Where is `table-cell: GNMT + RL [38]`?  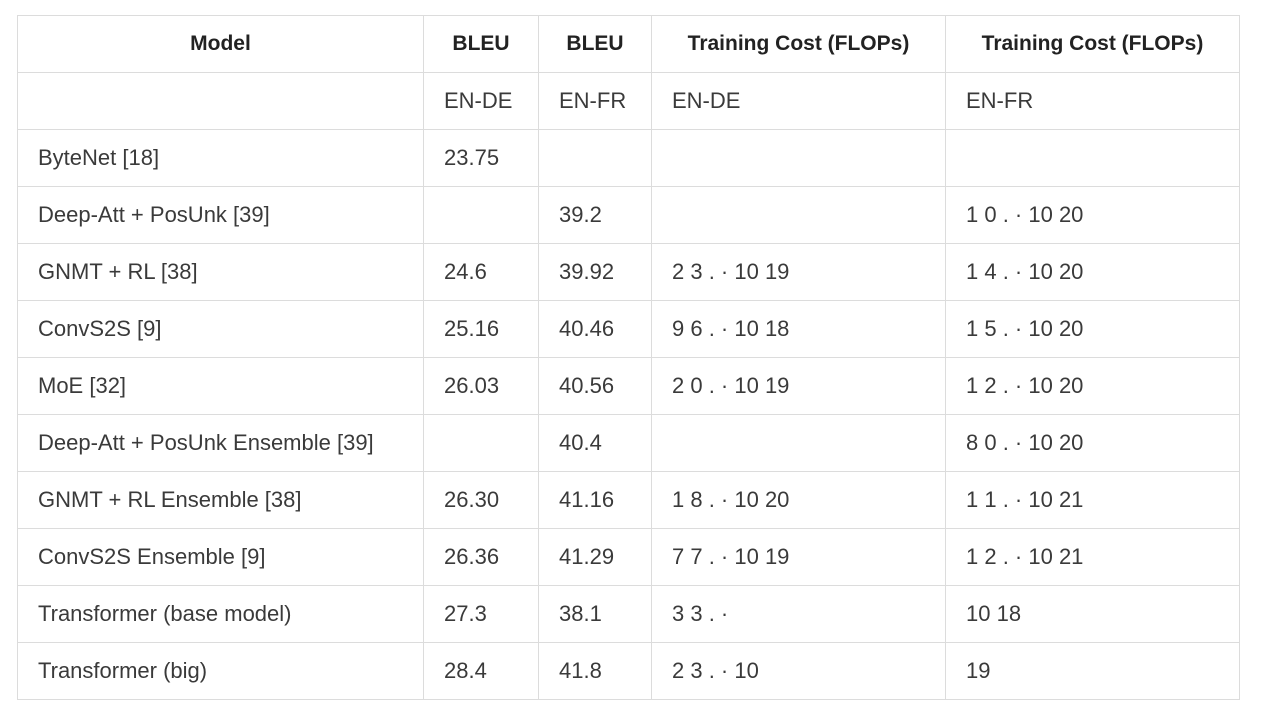
table-cell: GNMT + RL [38] is located at coordinates (220, 272).